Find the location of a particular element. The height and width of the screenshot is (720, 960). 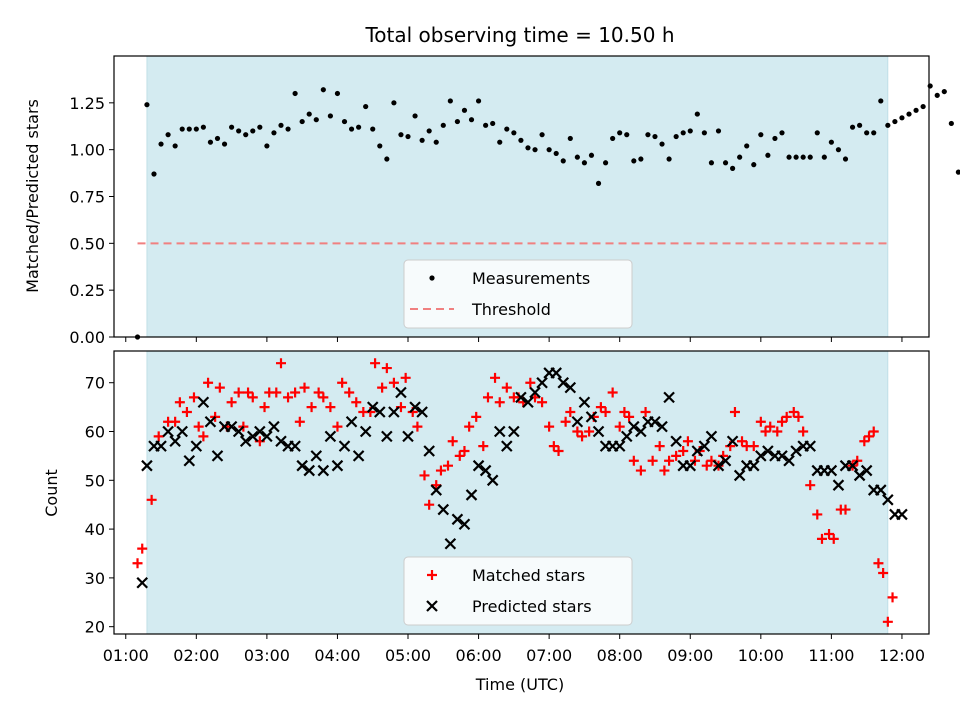

legend-box is located at coordinates (518, 591).